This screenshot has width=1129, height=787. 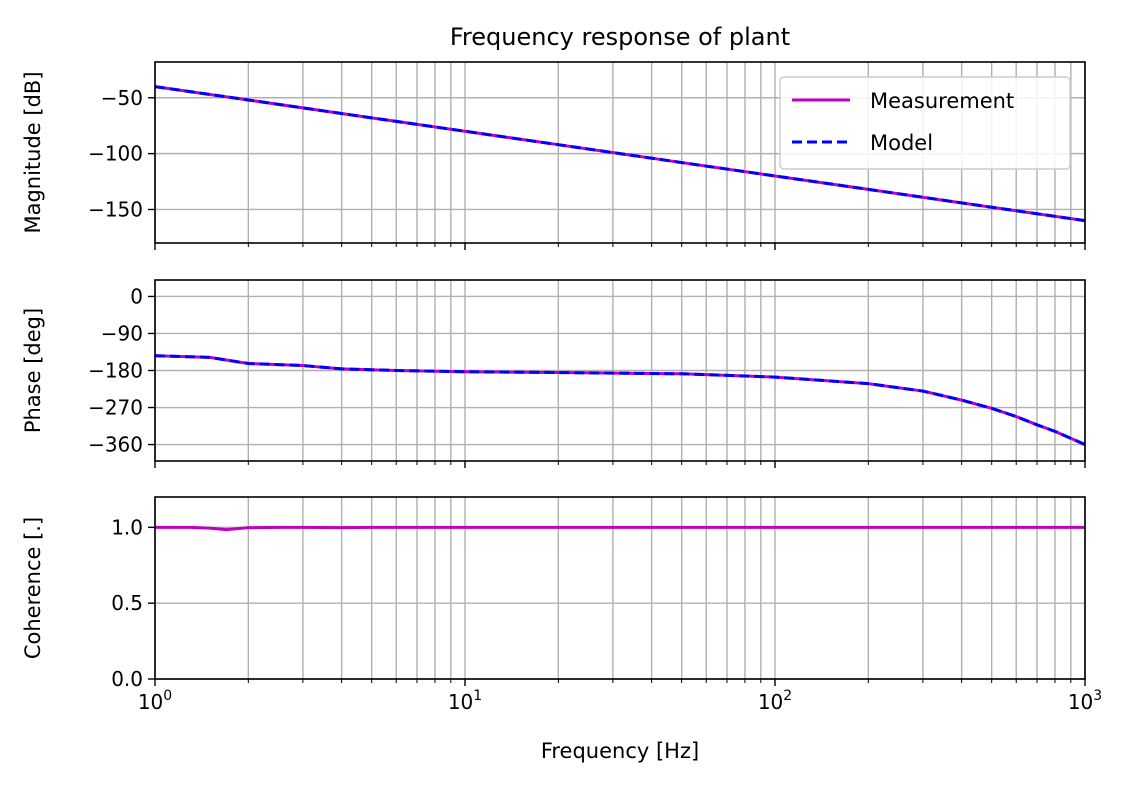 What do you see at coordinates (787, 696) in the screenshot?
I see `x-tick-exponent: 2` at bounding box center [787, 696].